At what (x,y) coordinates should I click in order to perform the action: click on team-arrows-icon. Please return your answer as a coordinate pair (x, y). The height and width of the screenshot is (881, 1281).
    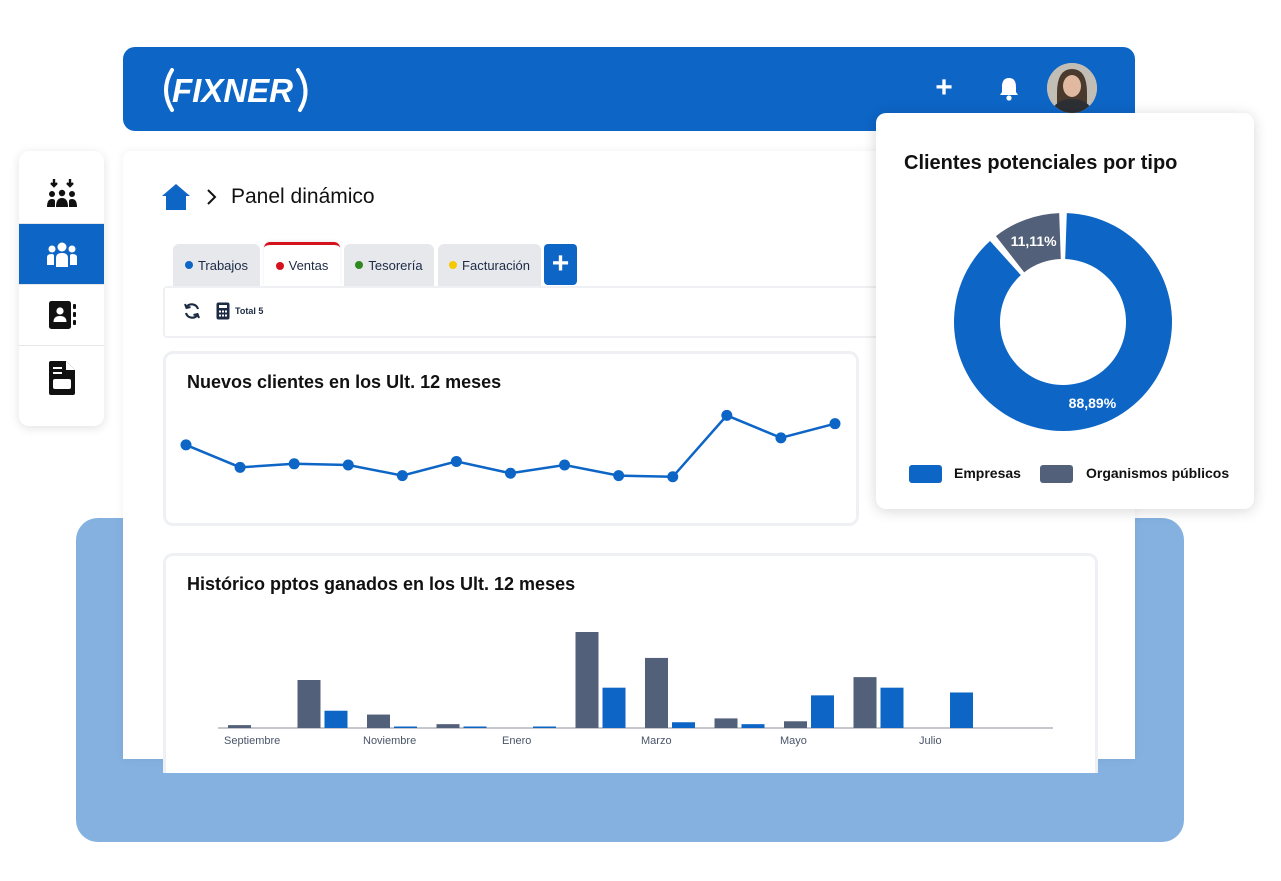
    Looking at the image, I should click on (61, 193).